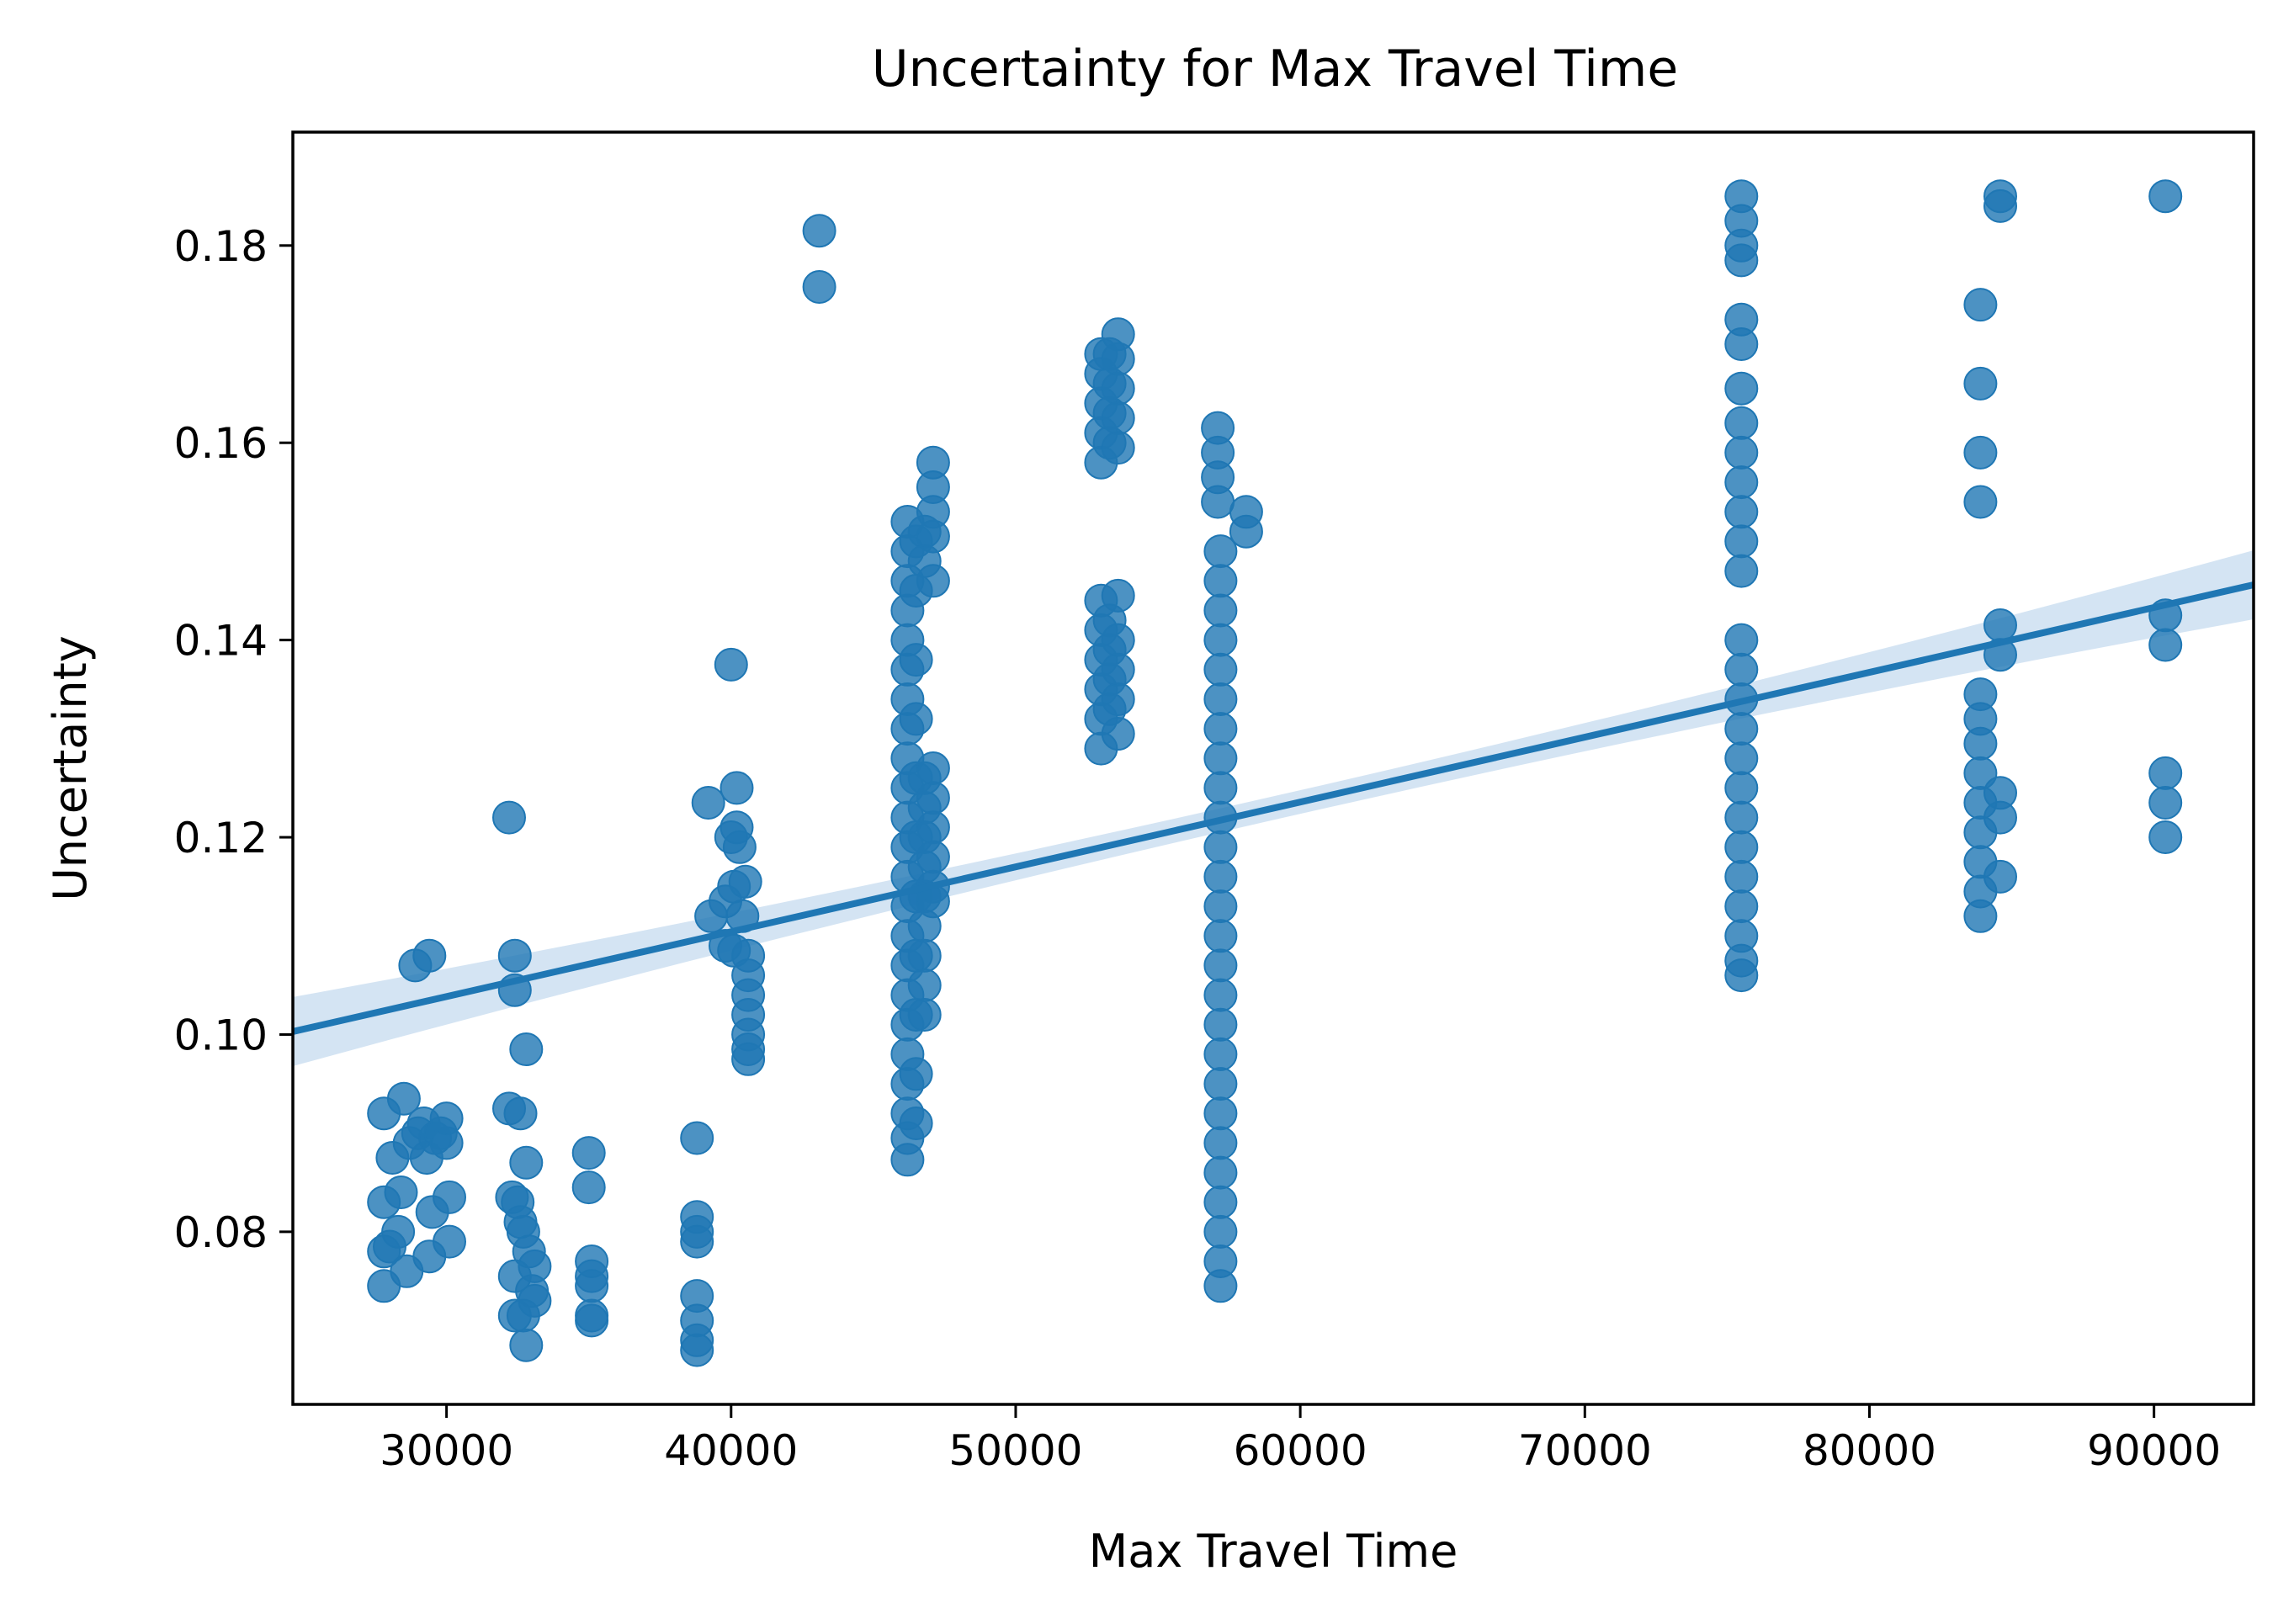 The height and width of the screenshot is (1624, 2294). I want to click on x-tick-label: 50000, so click(1015, 1450).